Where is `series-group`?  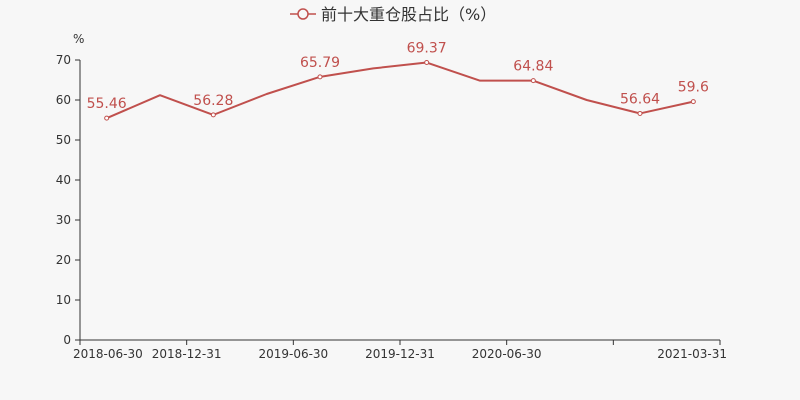 series-group is located at coordinates (400, 91).